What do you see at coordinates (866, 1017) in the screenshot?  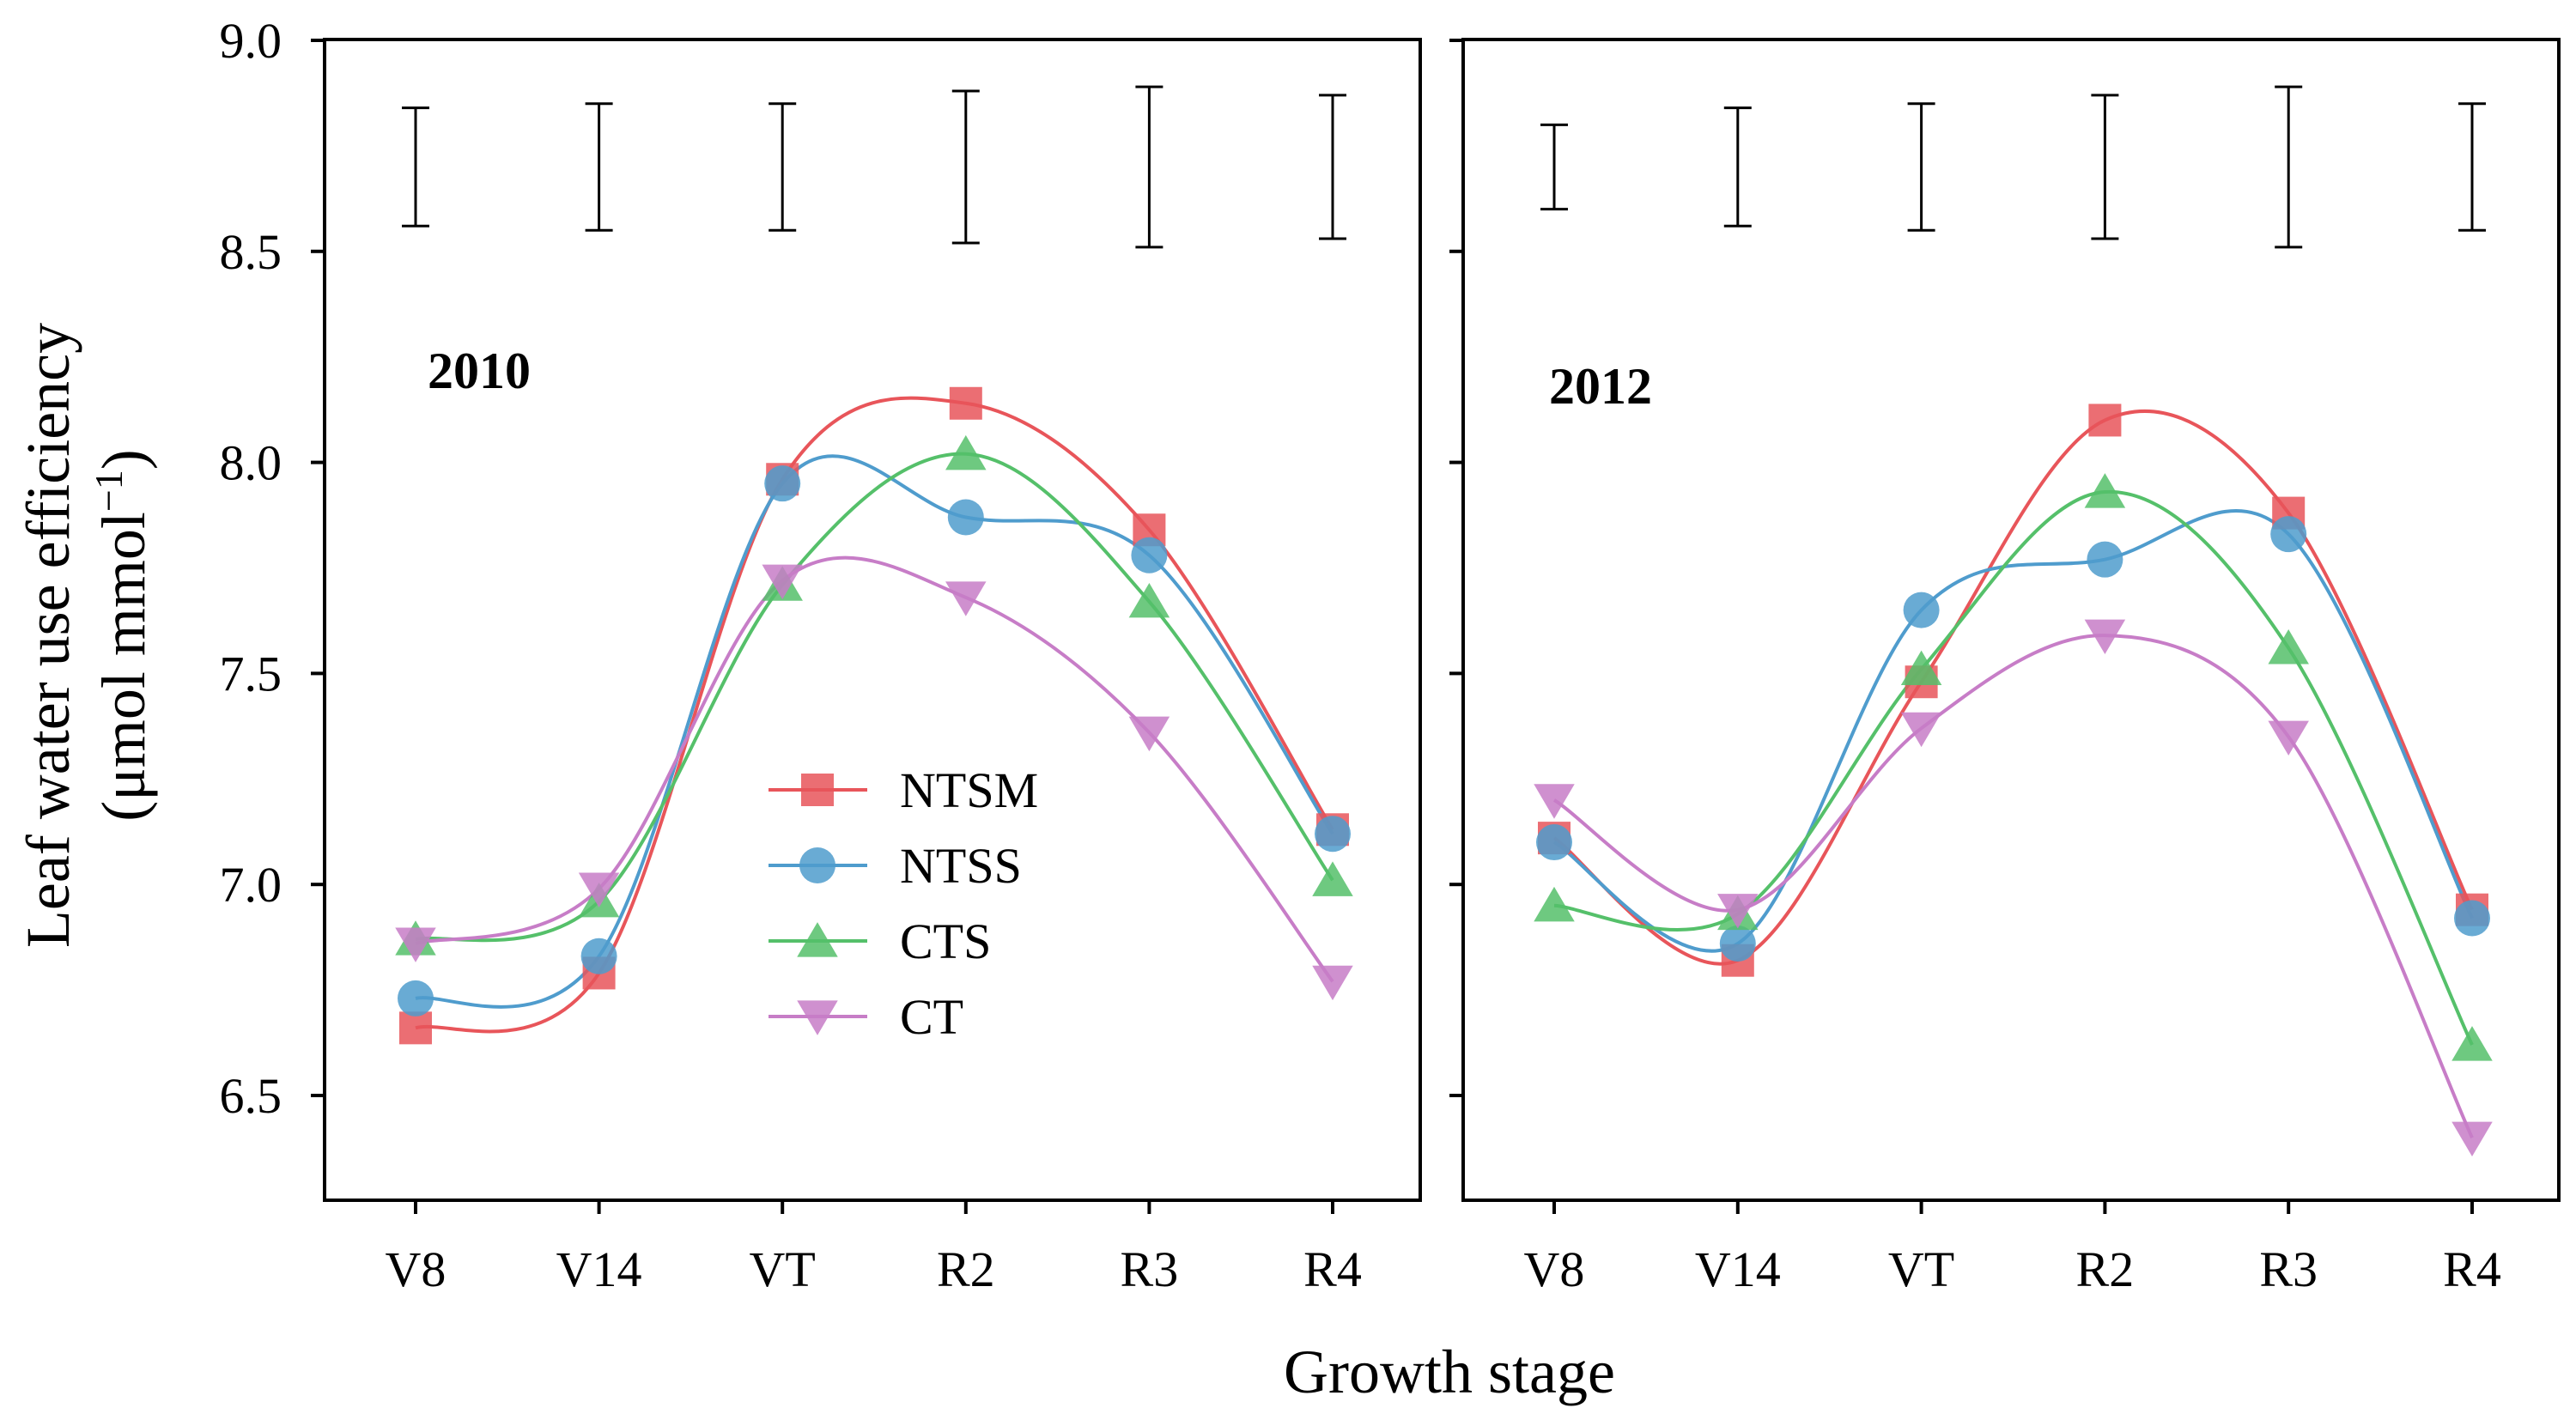 I see `legend-item-ct: CT` at bounding box center [866, 1017].